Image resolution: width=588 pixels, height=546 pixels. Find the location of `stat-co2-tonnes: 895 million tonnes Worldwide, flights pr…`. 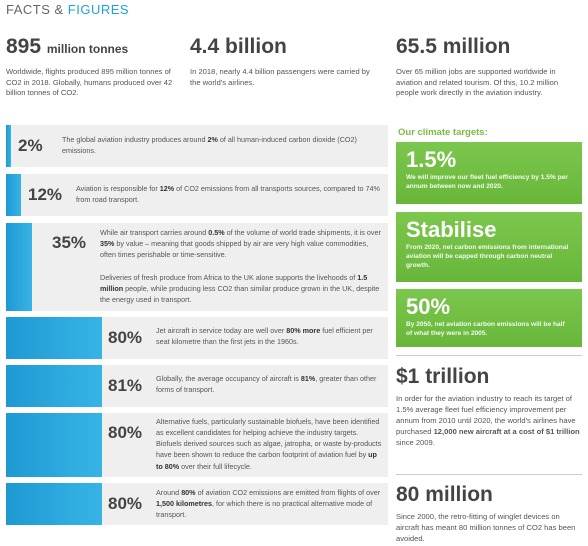

stat-co2-tonnes: 895 million tonnes Worldwide, flights pr… is located at coordinates (91, 67).